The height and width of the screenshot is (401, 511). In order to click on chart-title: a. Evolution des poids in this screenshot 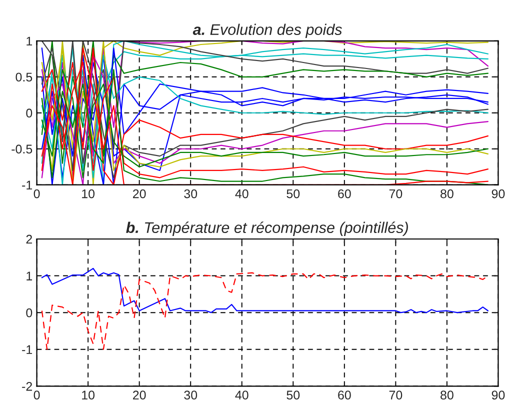, I will do `click(267, 31)`.